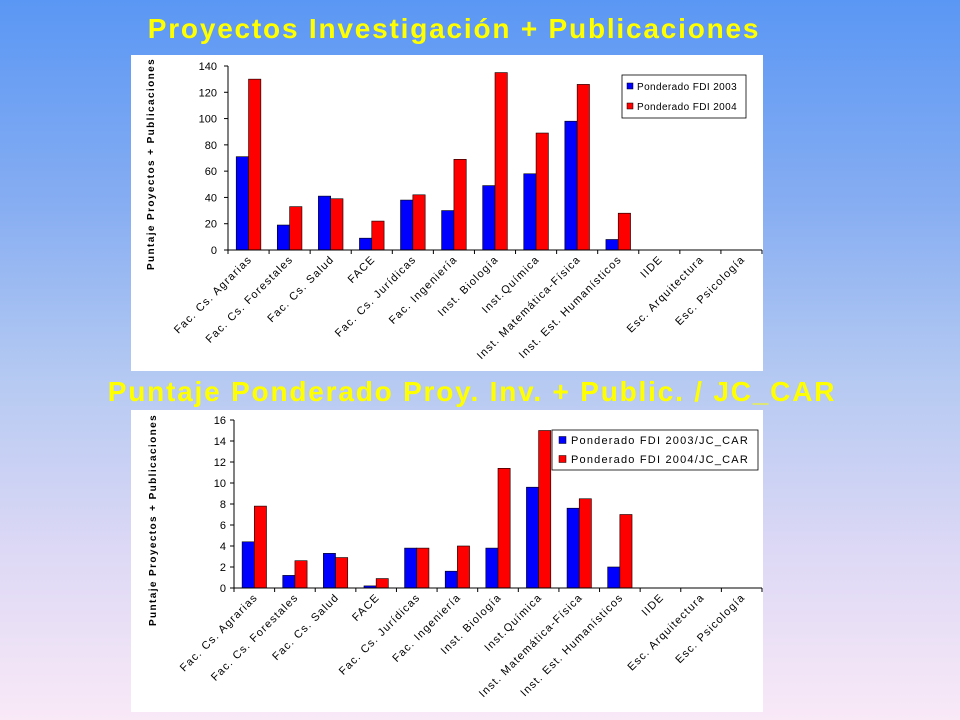  I want to click on chart-1-bar-ponderado-fdi-2004-fac-cs-salud, so click(337, 224).